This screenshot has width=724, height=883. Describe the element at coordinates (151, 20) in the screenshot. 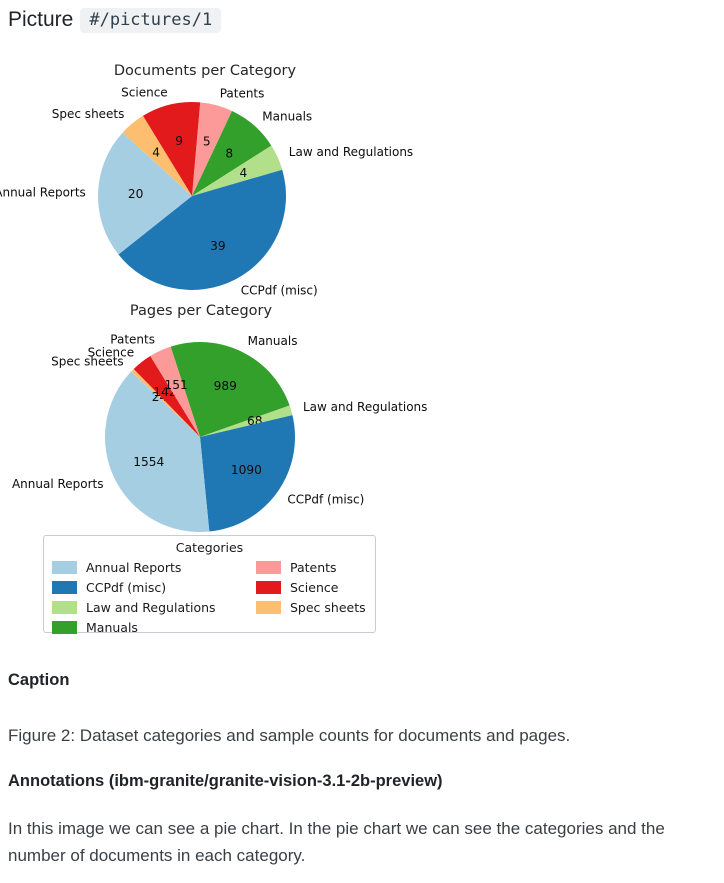

I see `picture-path-code: #/pictures/1` at that location.